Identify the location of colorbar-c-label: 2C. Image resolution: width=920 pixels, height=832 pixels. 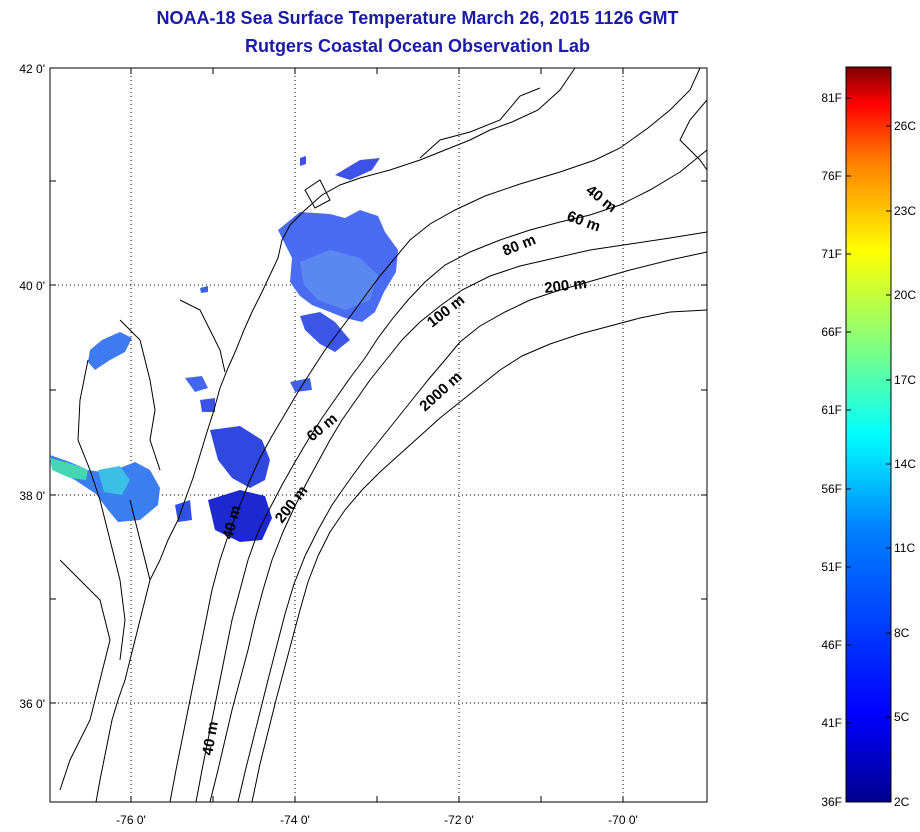
(902, 802).